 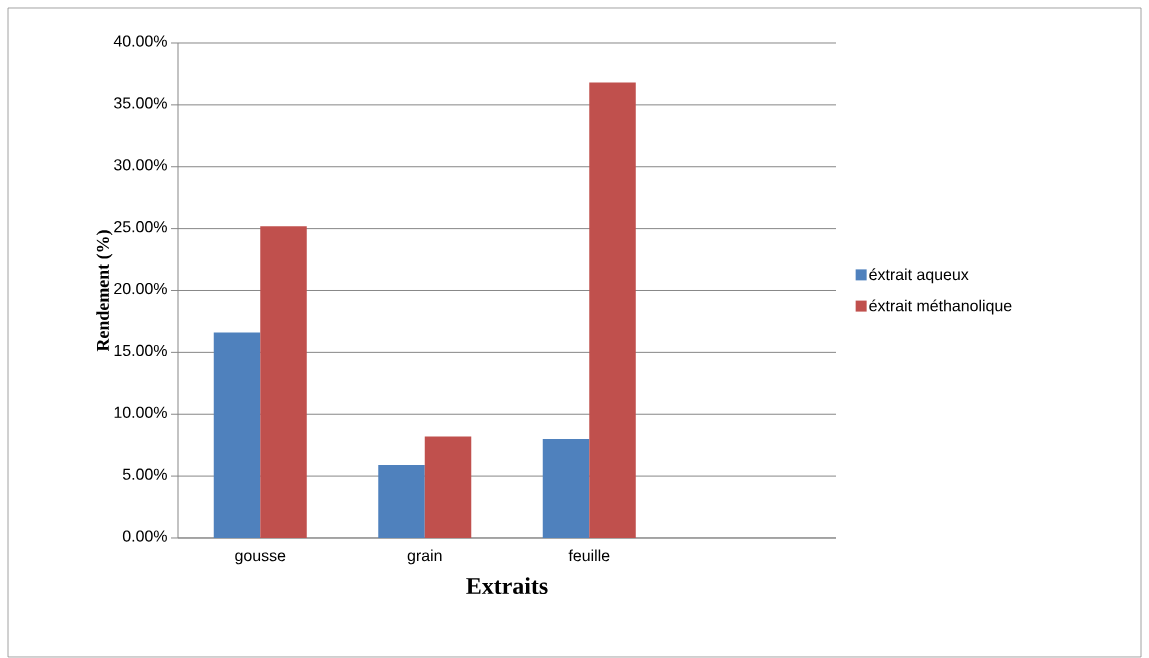 I want to click on legend-label: éxtrait aqueux, so click(x=919, y=276).